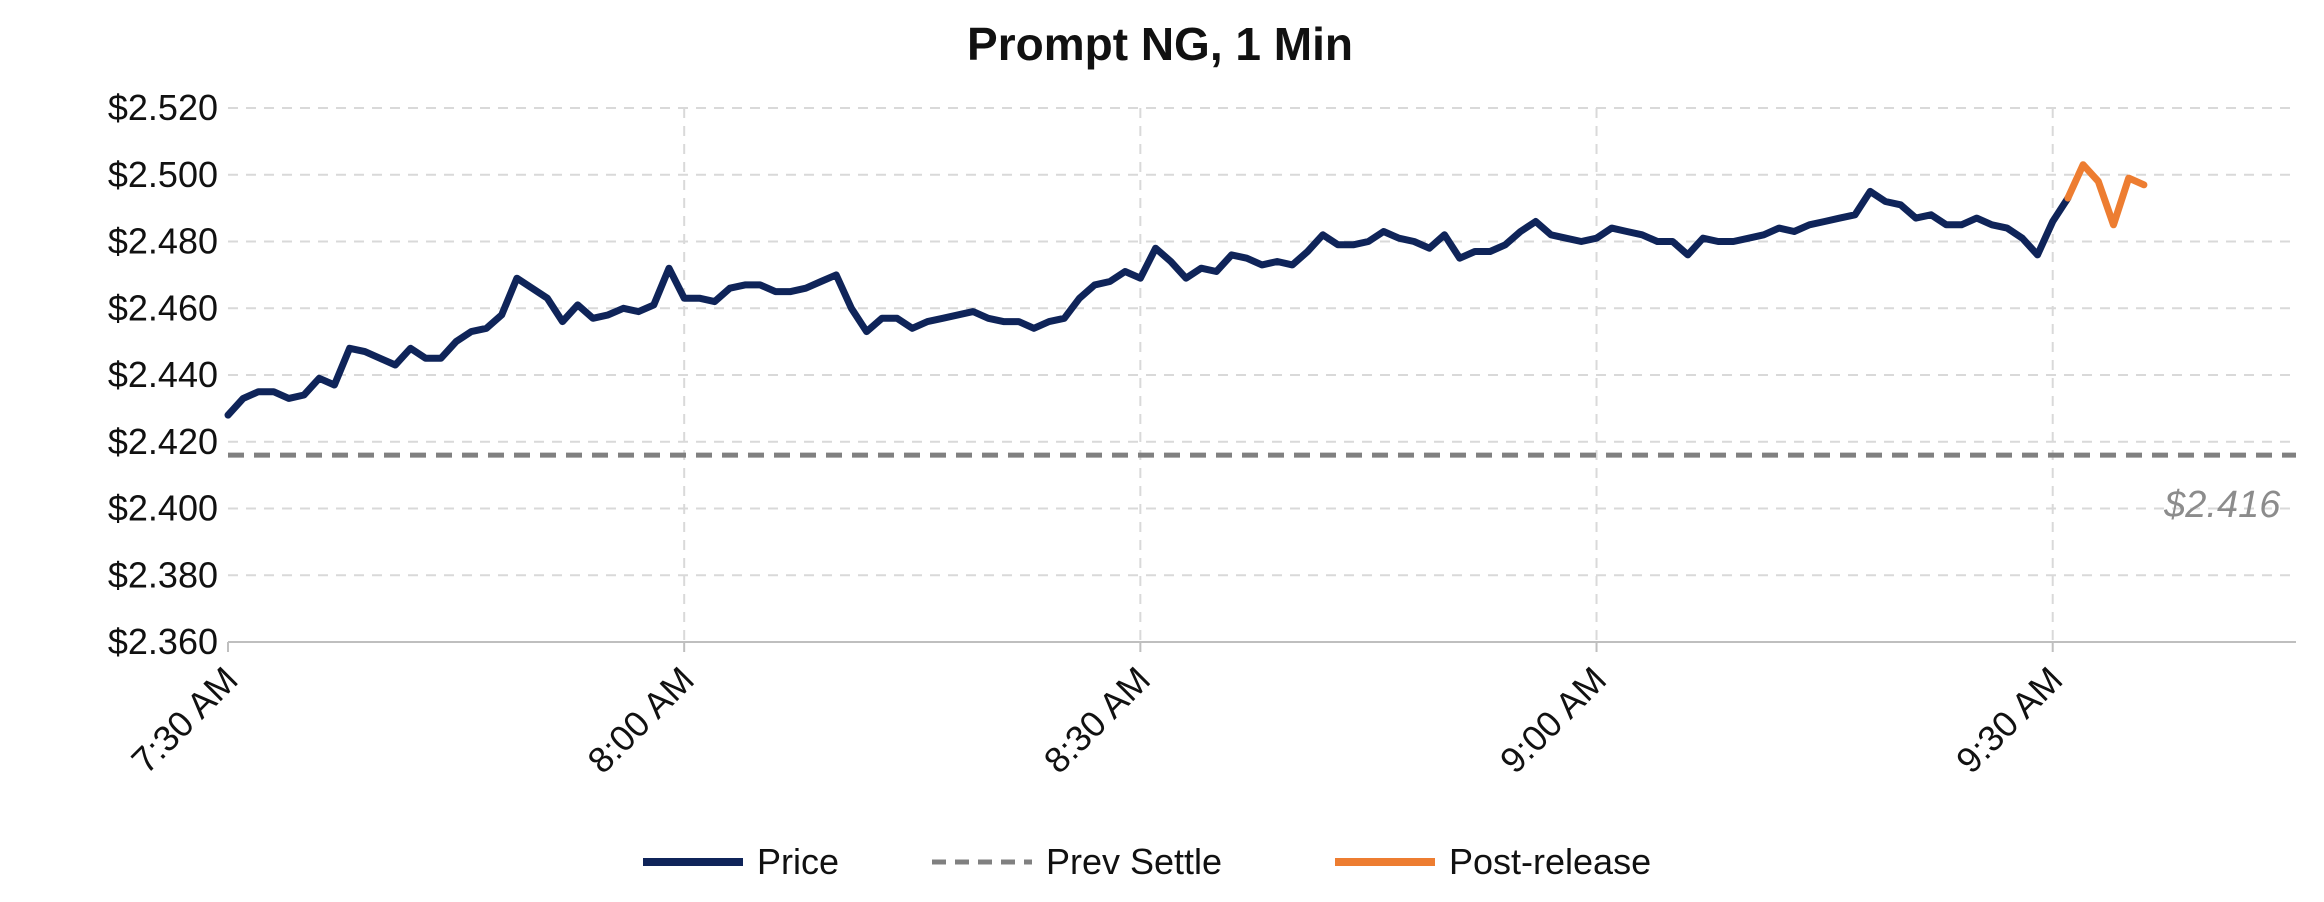 This screenshot has height=902, width=2324. Describe the element at coordinates (163, 641) in the screenshot. I see `y-tick-label: $2.360` at that location.